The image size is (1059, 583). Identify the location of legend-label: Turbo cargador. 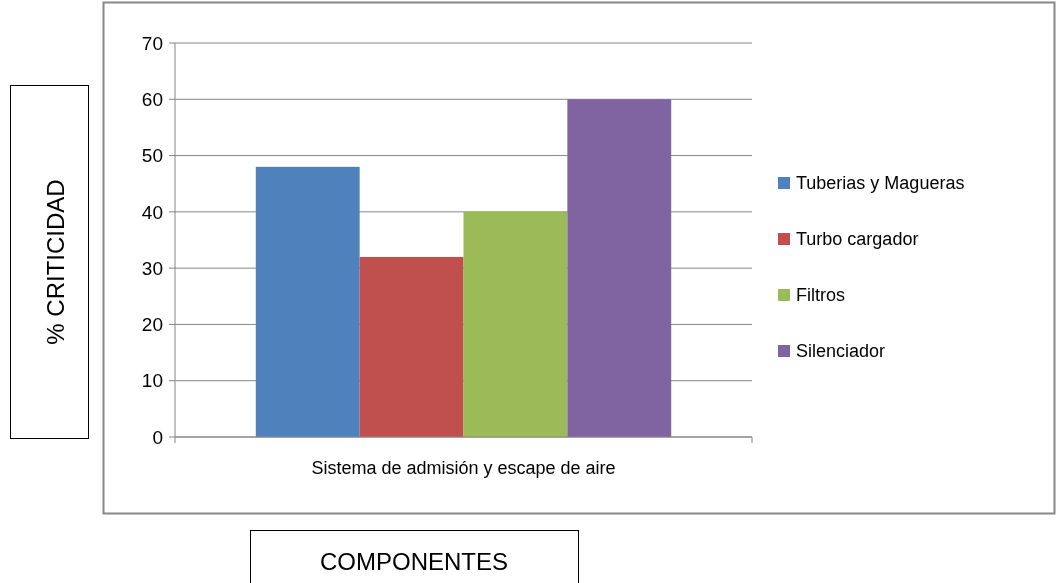
(857, 239).